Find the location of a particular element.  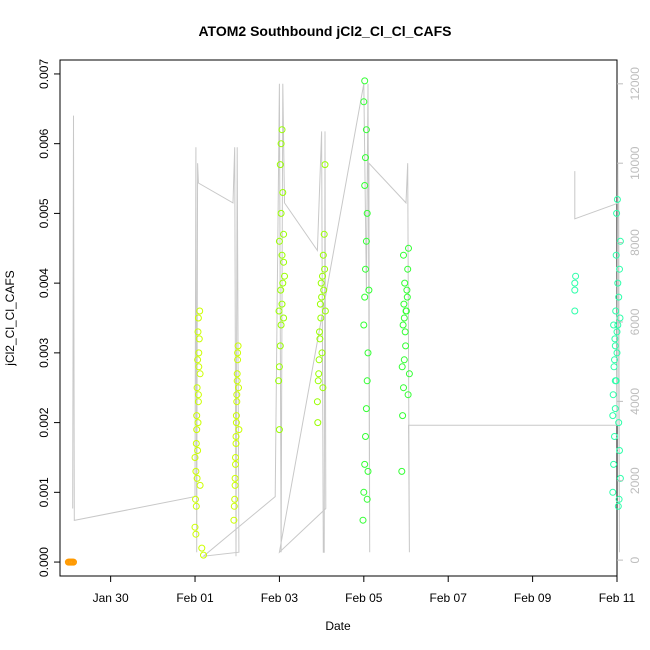

y-tick-label: 0.005 is located at coordinates (44, 213).